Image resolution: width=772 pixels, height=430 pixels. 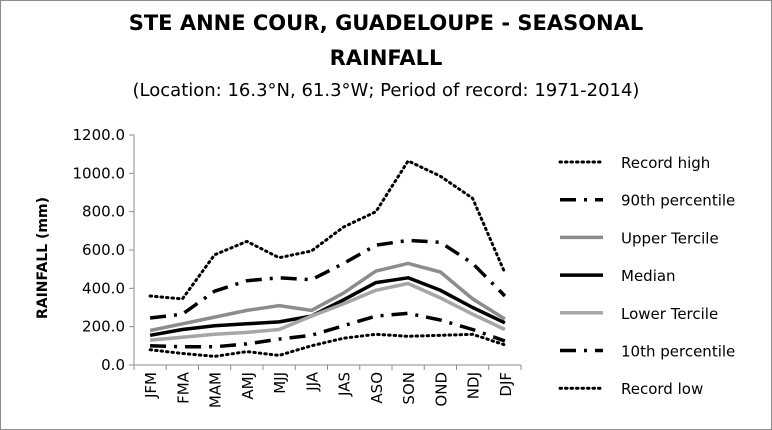 I want to click on chart-title-line2: RAINFALL, so click(x=386, y=58).